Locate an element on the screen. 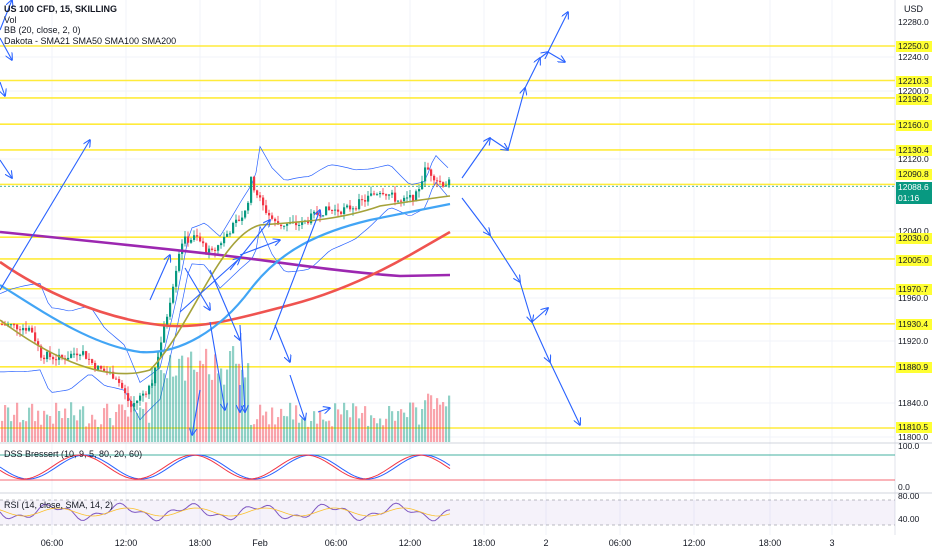 This screenshot has height=550, width=932. sma50-line is located at coordinates (225, 278).